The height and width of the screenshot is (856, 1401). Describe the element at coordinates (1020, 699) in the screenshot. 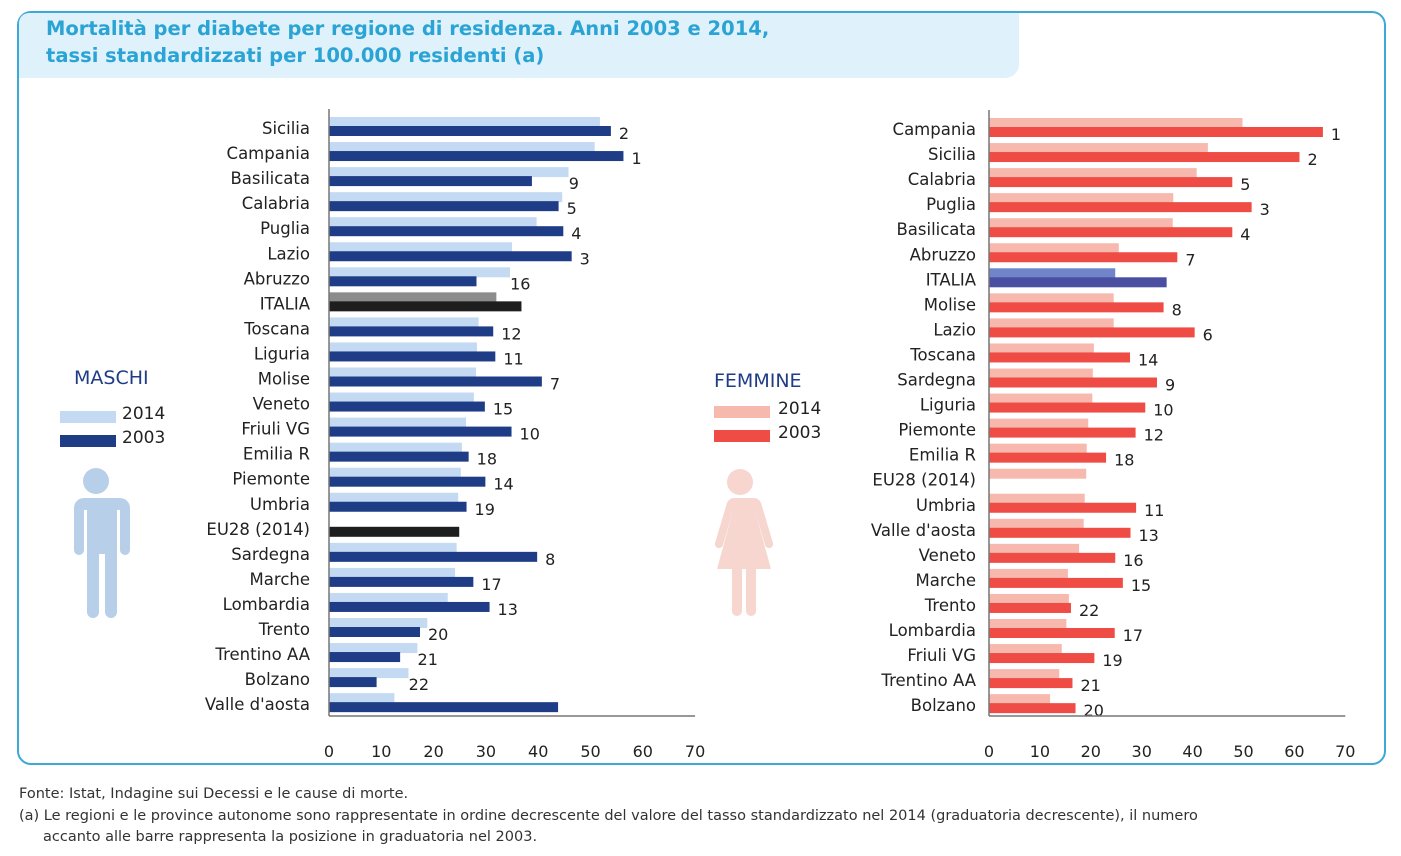

I see `bar-2014-femmine-bolzano` at that location.